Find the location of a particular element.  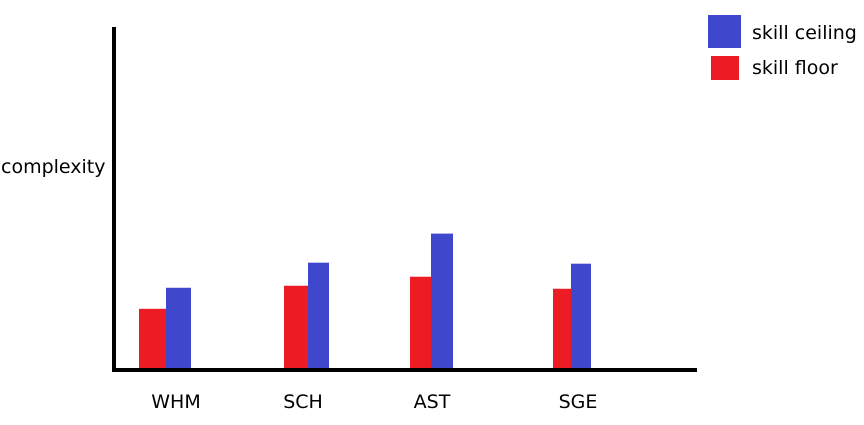

legend: skill ceiling skill floor is located at coordinates (782, 47).